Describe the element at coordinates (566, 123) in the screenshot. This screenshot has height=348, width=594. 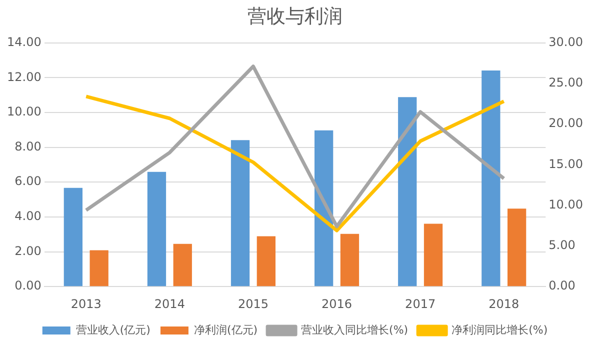
I see `y2-tick-label: 20.00` at that location.